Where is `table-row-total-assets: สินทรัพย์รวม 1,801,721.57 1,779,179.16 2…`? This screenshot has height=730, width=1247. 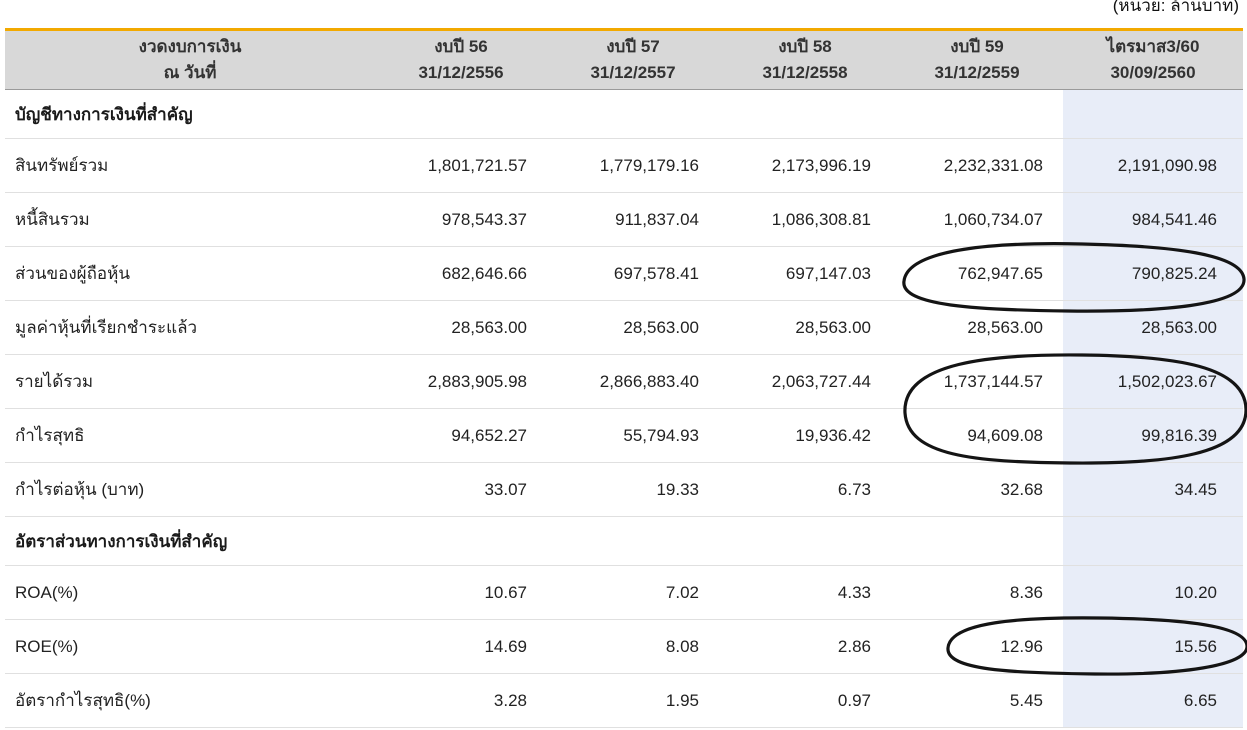 table-row-total-assets: สินทรัพย์รวม 1,801,721.57 1,779,179.16 2… is located at coordinates (624, 165).